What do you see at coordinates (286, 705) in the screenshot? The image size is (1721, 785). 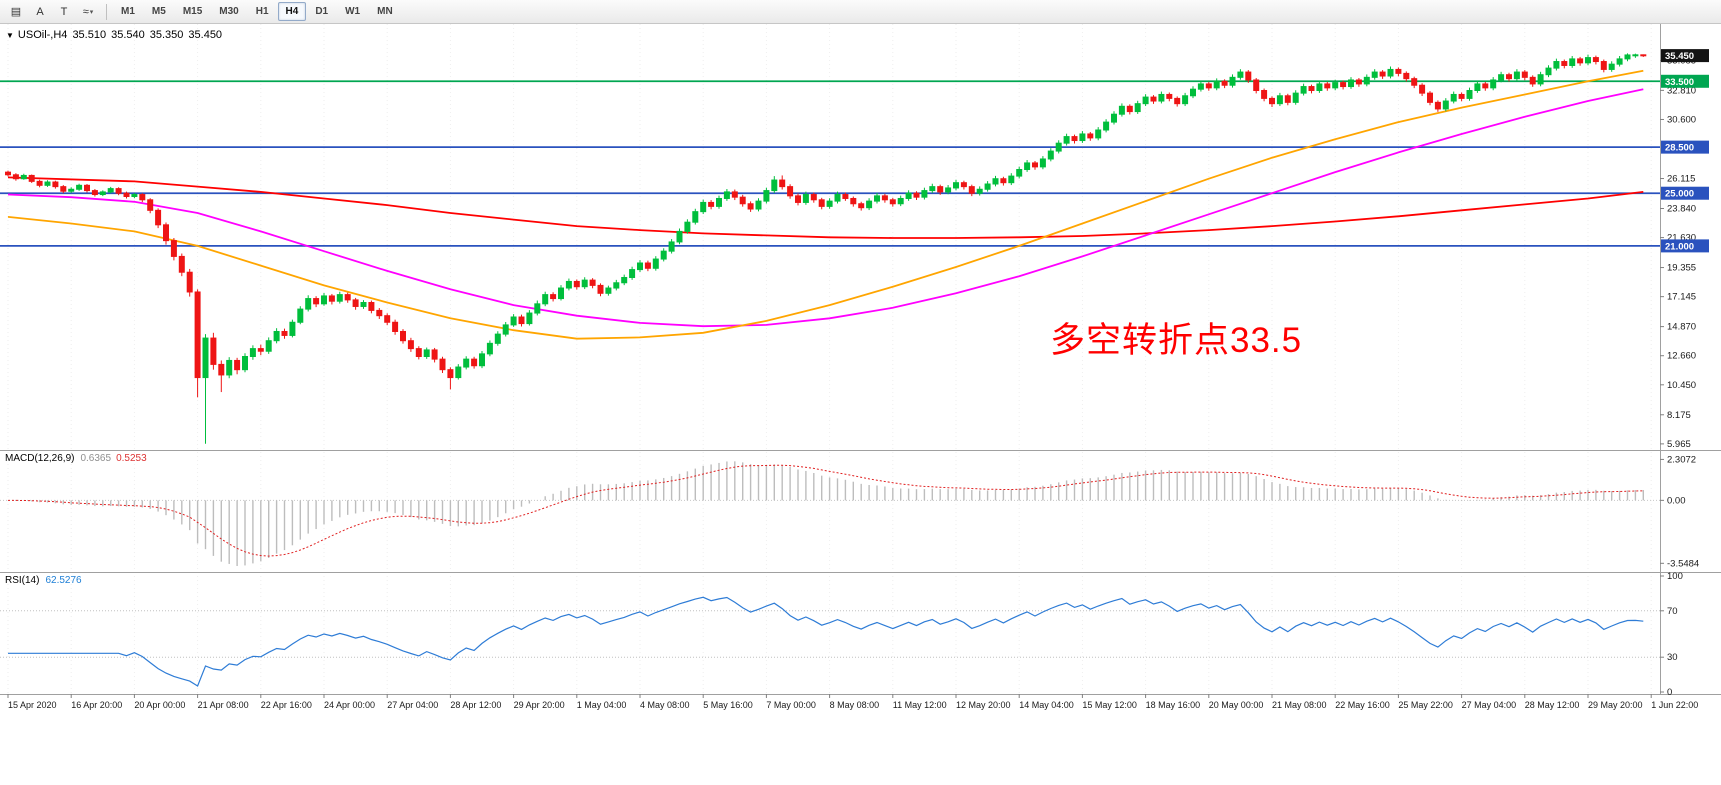 I see `svg-text: 22 Apr 16:00` at bounding box center [286, 705].